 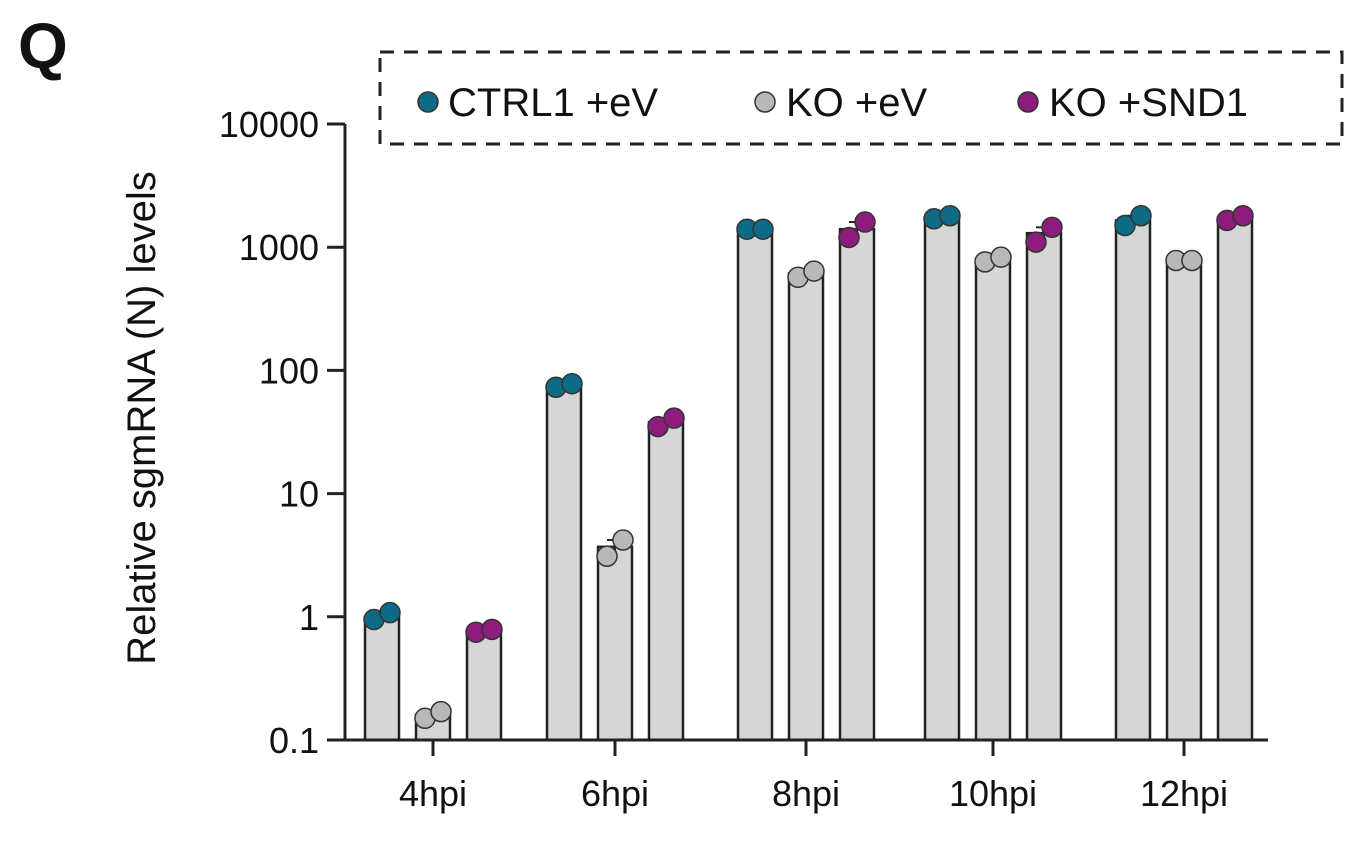 I want to click on legend: CTRL1 +eV KO +eV KO +SND1, so click(x=861, y=98).